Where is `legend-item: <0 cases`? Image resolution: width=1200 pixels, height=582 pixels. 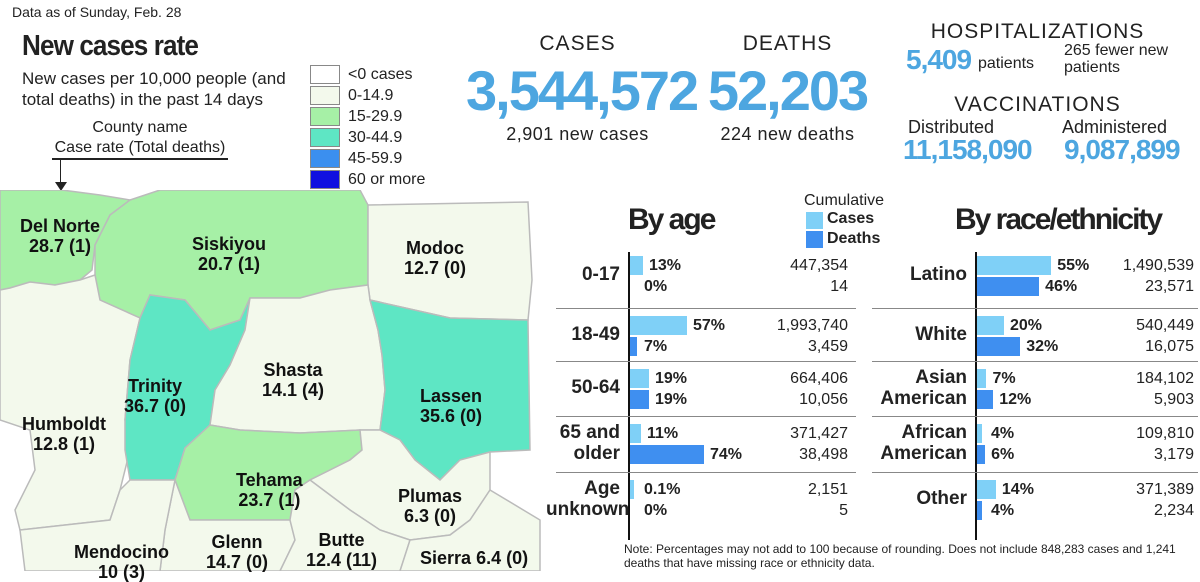 legend-item: <0 cases is located at coordinates (367, 74).